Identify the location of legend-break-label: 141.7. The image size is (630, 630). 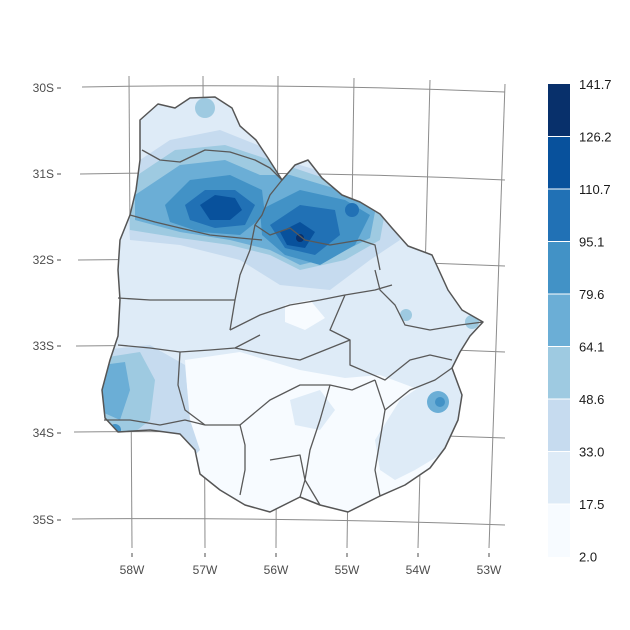
(595, 84).